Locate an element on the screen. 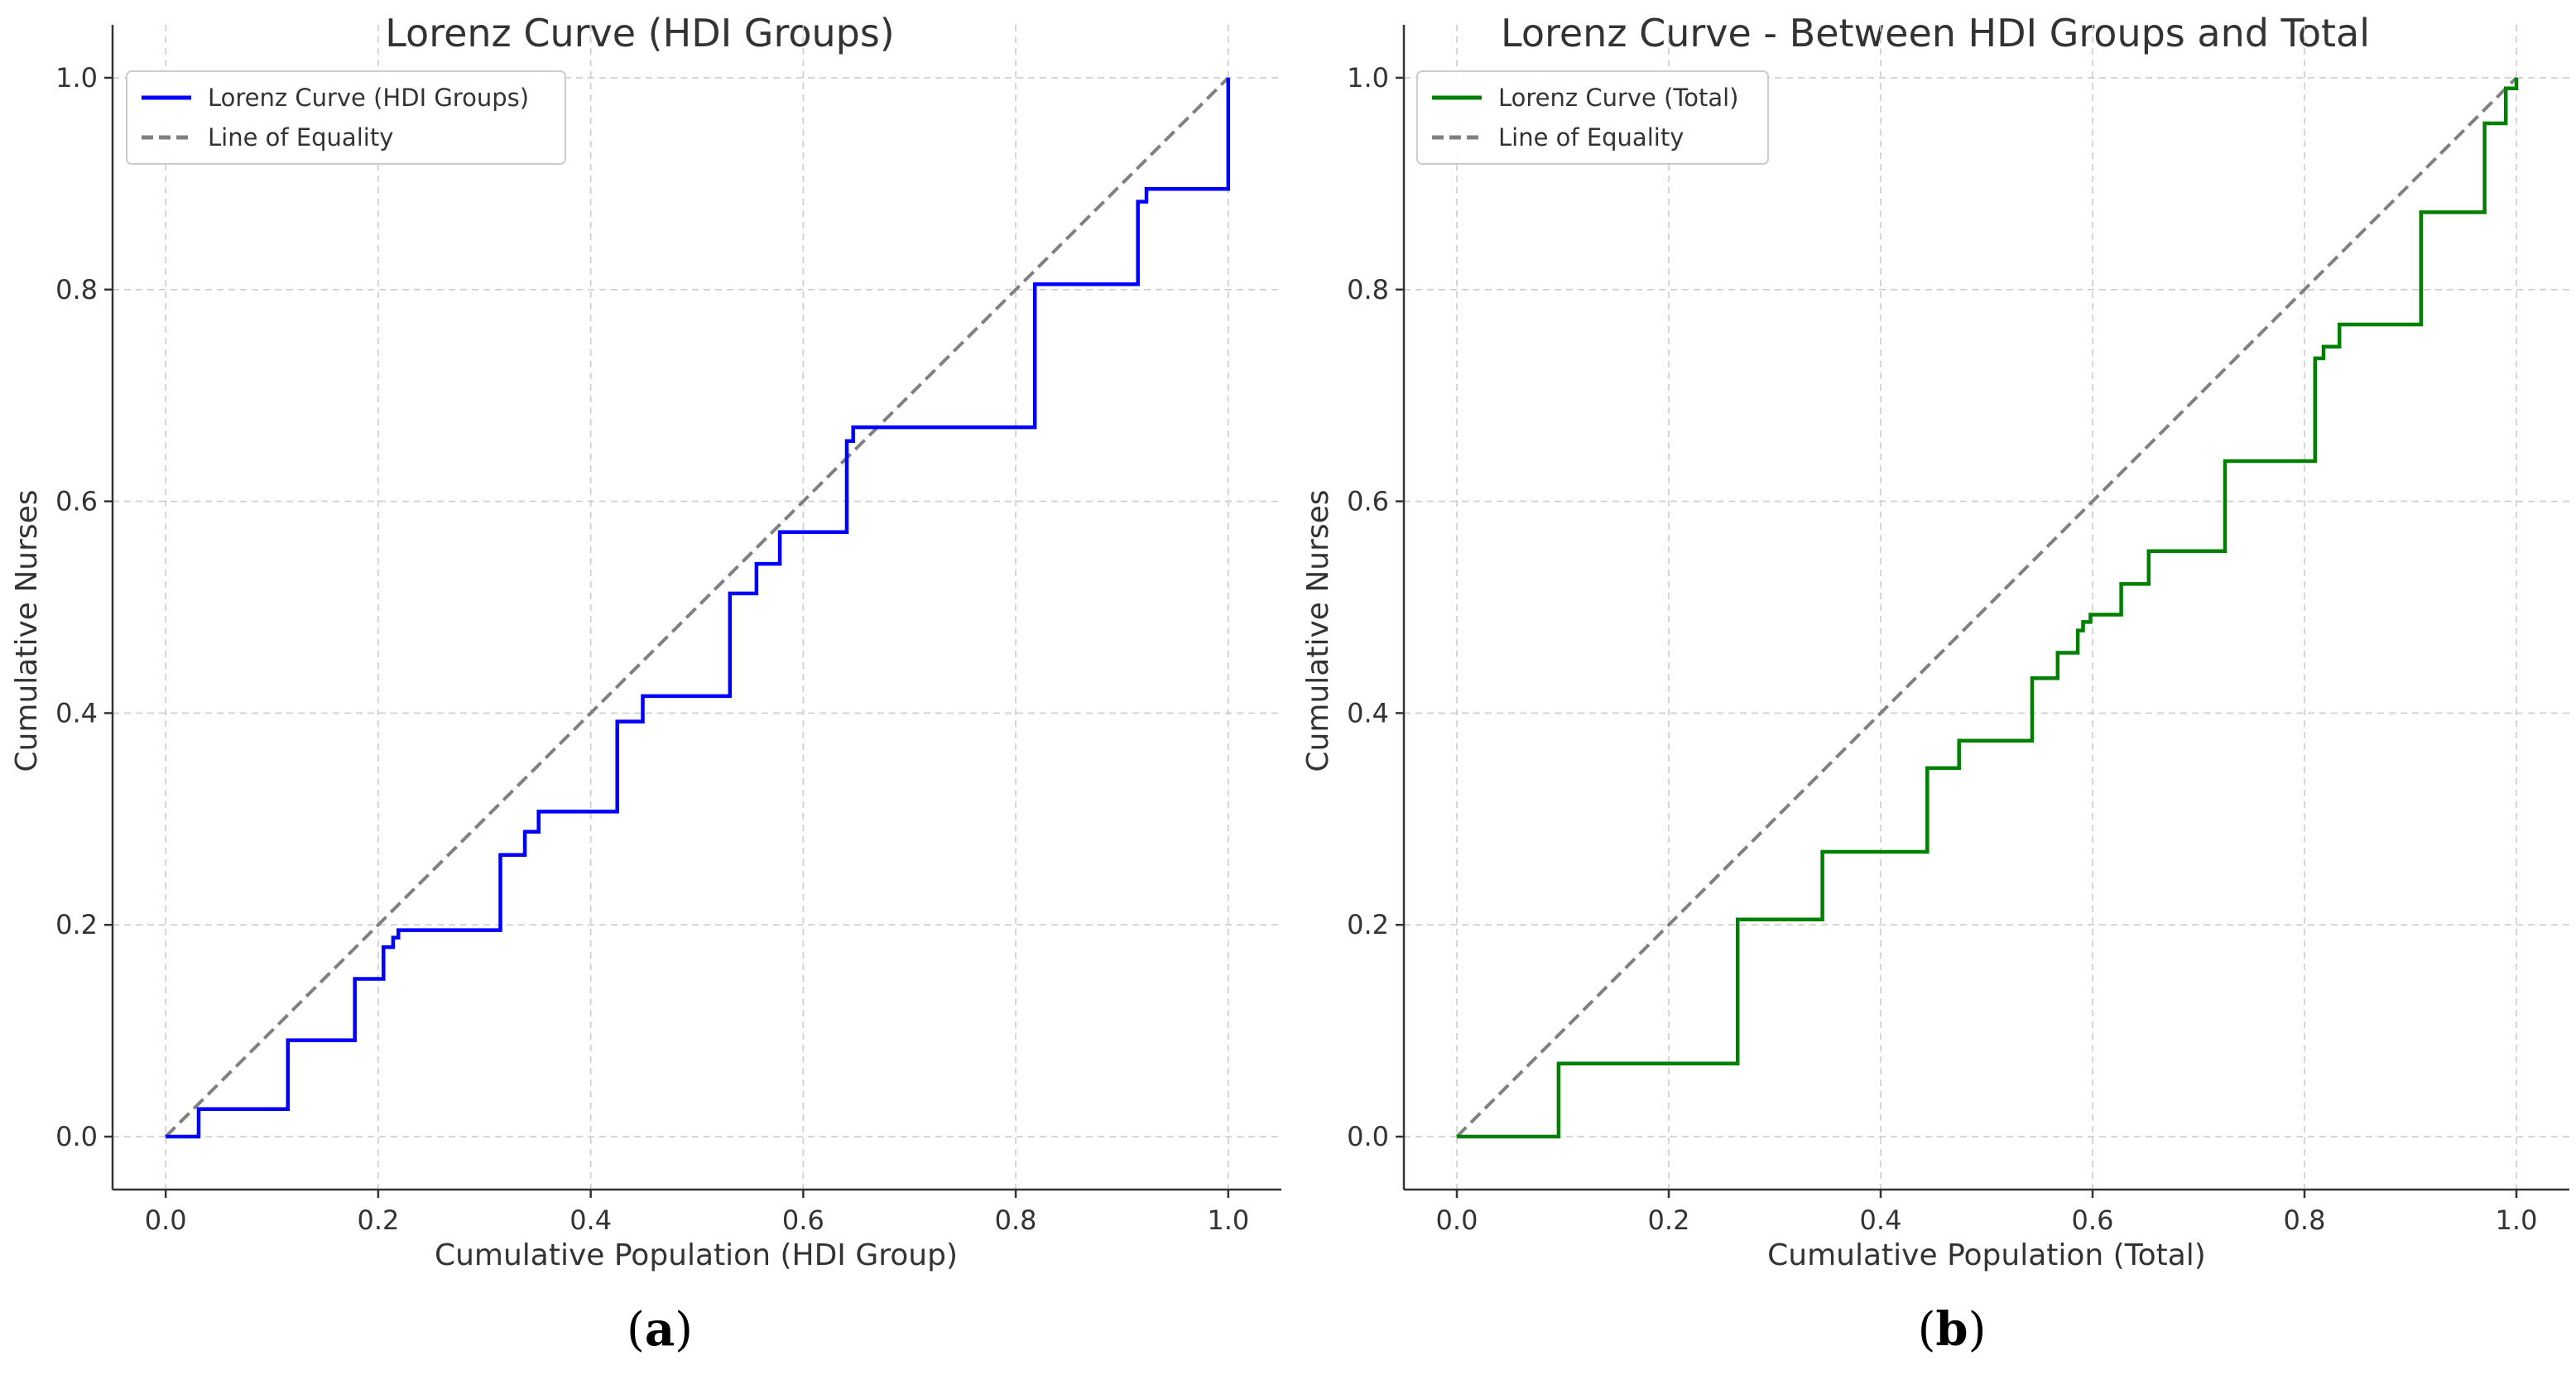 The width and height of the screenshot is (2576, 1375). chart-title: Lorenz Curve (HDI Groups) is located at coordinates (640, 33).